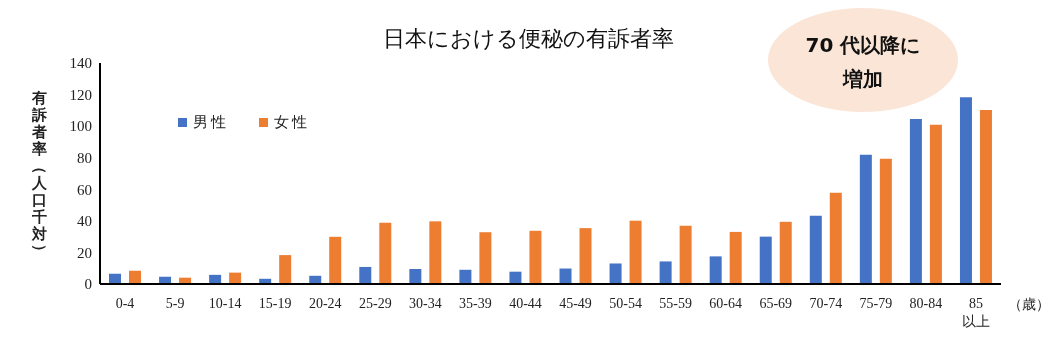 The height and width of the screenshot is (347, 1049). Describe the element at coordinates (1028, 305) in the screenshot. I see `x-axis-title: （歳）` at that location.